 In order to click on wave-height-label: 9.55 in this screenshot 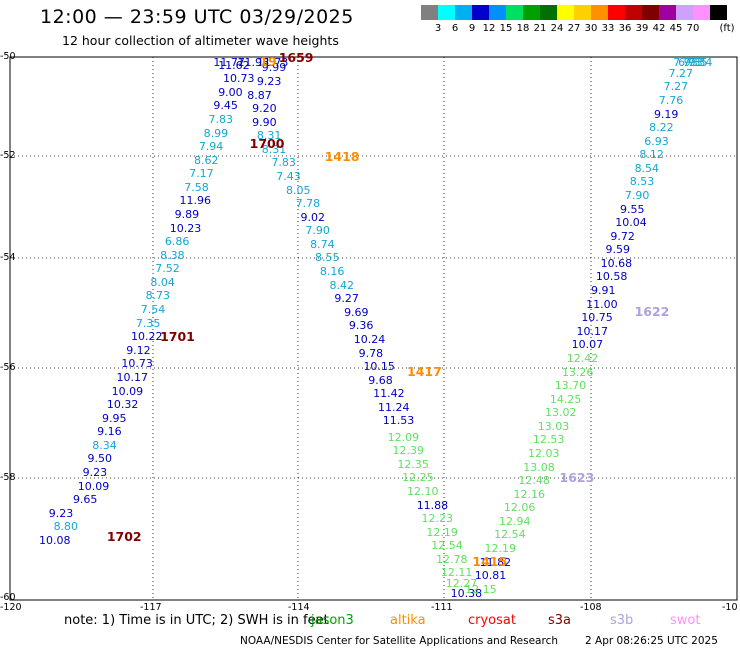, I will do `click(632, 209)`.